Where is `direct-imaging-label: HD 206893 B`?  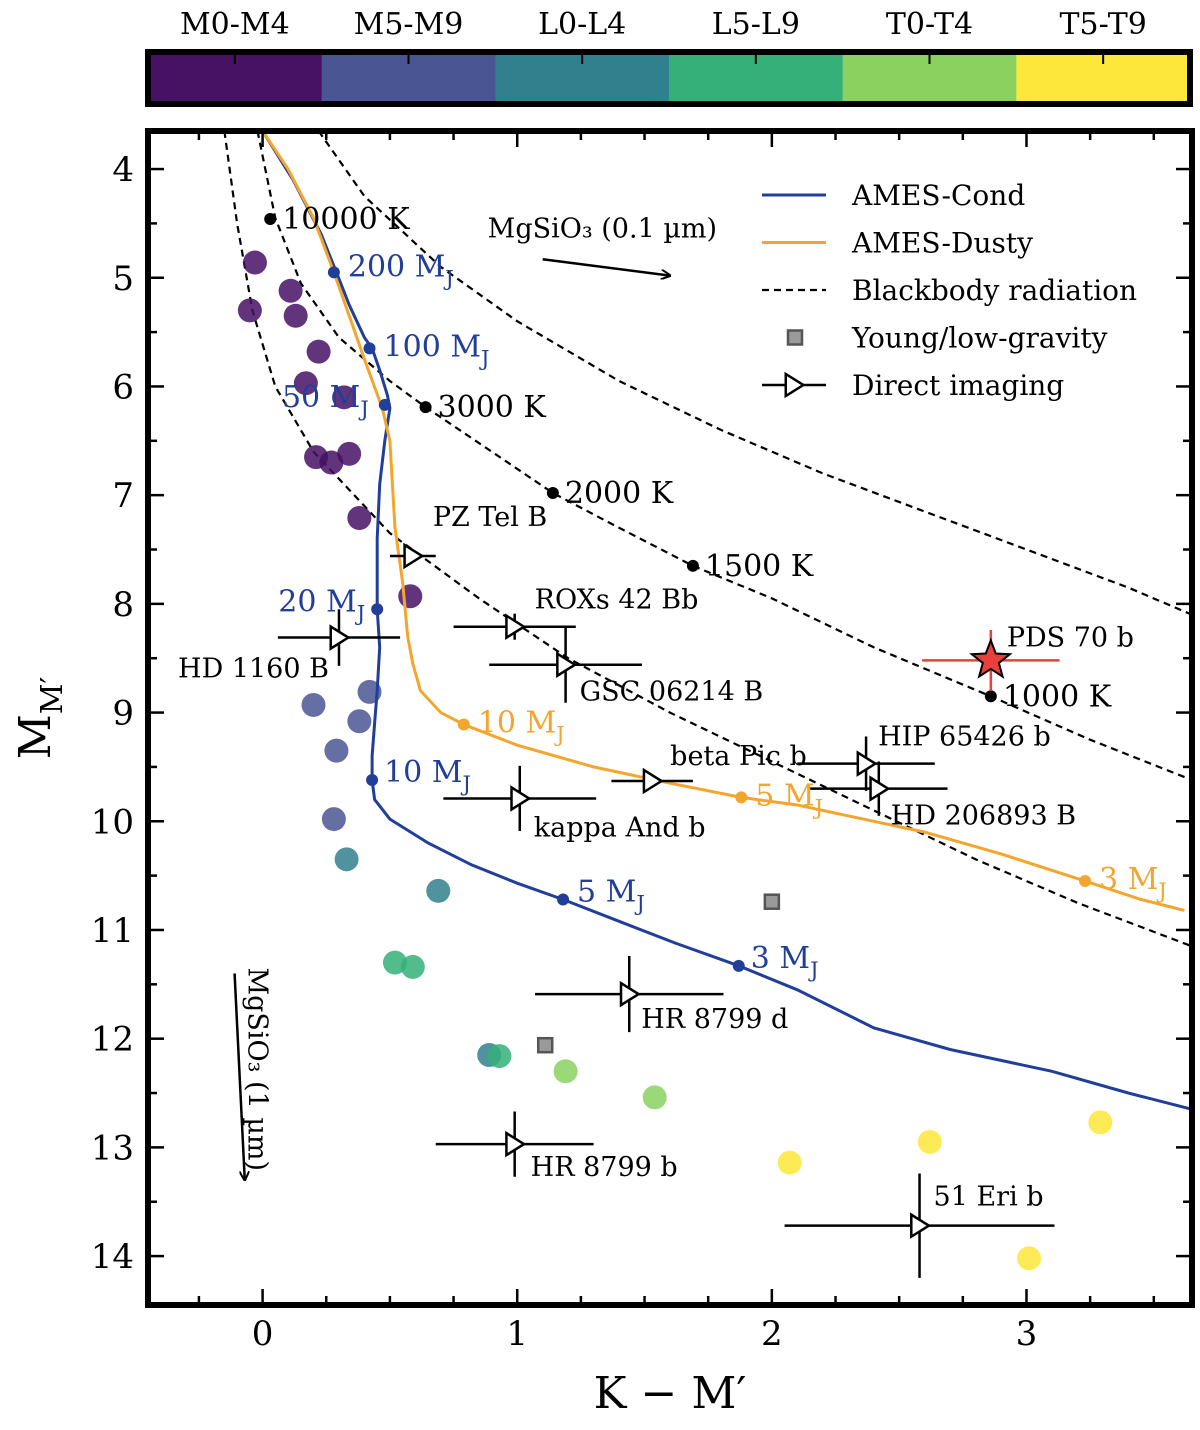
direct-imaging-label: HD 206893 B is located at coordinates (983, 816).